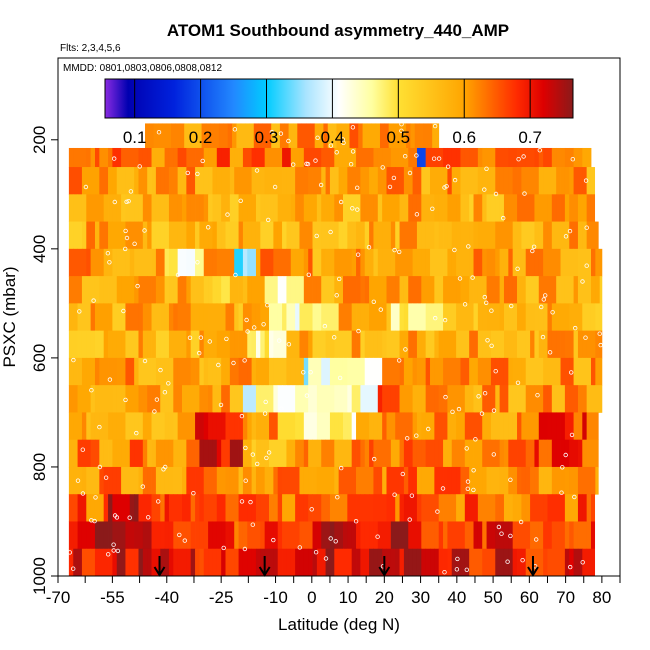 The width and height of the screenshot is (650, 650). What do you see at coordinates (601, 597) in the screenshot?
I see `x-tick-label: 80` at bounding box center [601, 597].